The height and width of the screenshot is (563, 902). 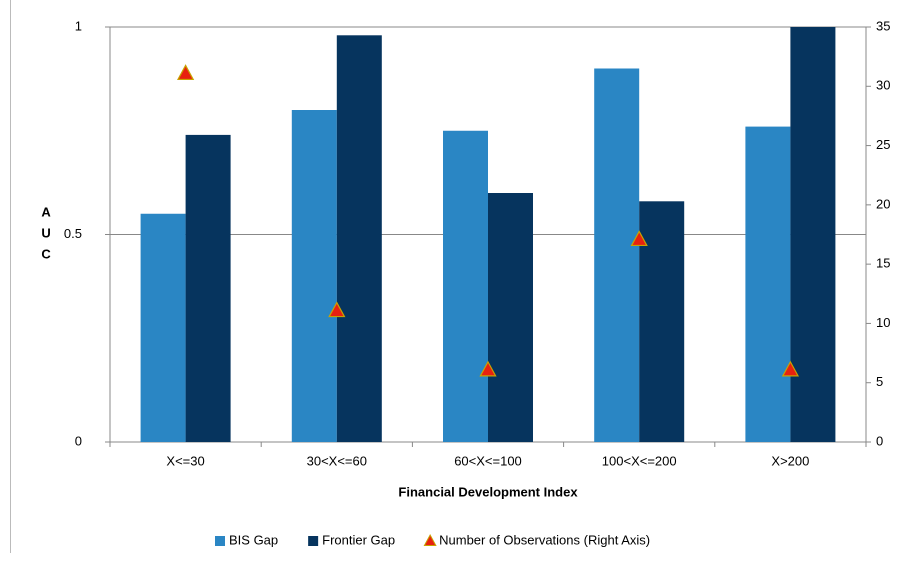 What do you see at coordinates (488, 491) in the screenshot?
I see `x-axis-title: Financial Development Index` at bounding box center [488, 491].